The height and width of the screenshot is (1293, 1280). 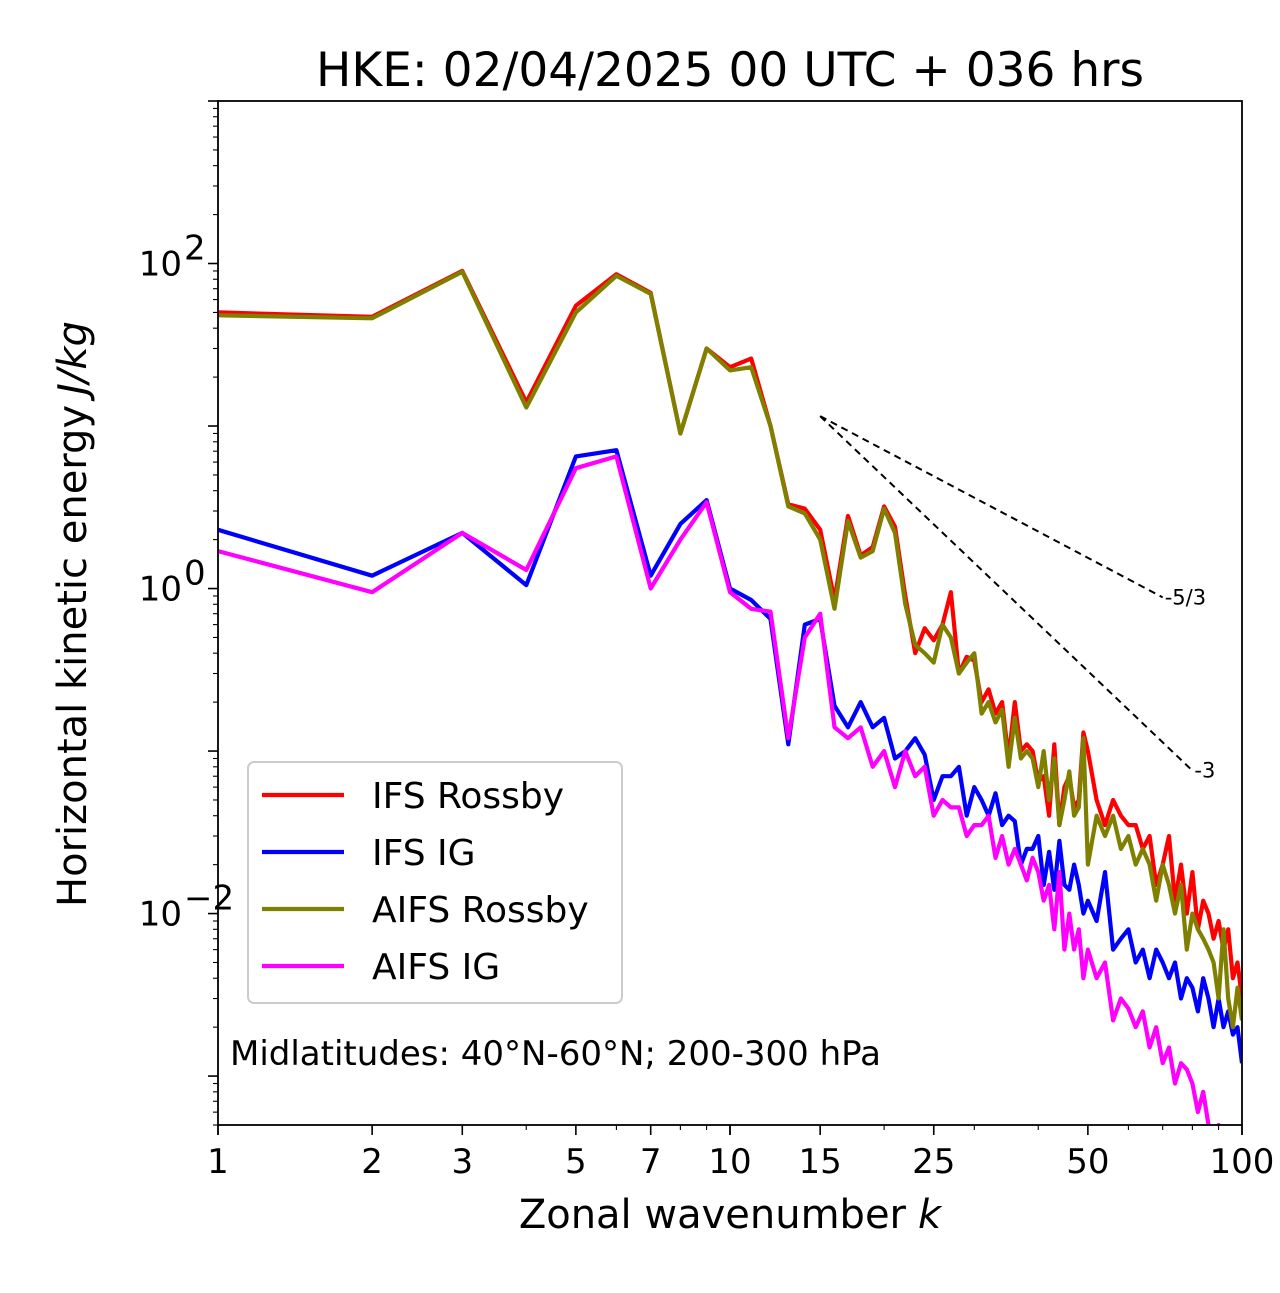 What do you see at coordinates (480, 910) in the screenshot?
I see `legend-label: AIFS Rossby` at bounding box center [480, 910].